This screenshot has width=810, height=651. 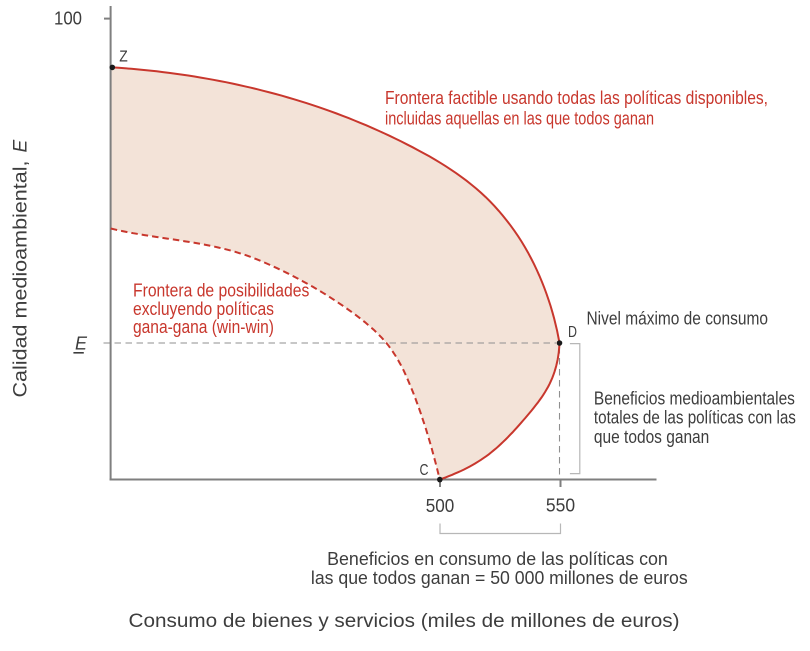 What do you see at coordinates (651, 437) in the screenshot?
I see `svg-text: que todos ganan` at bounding box center [651, 437].